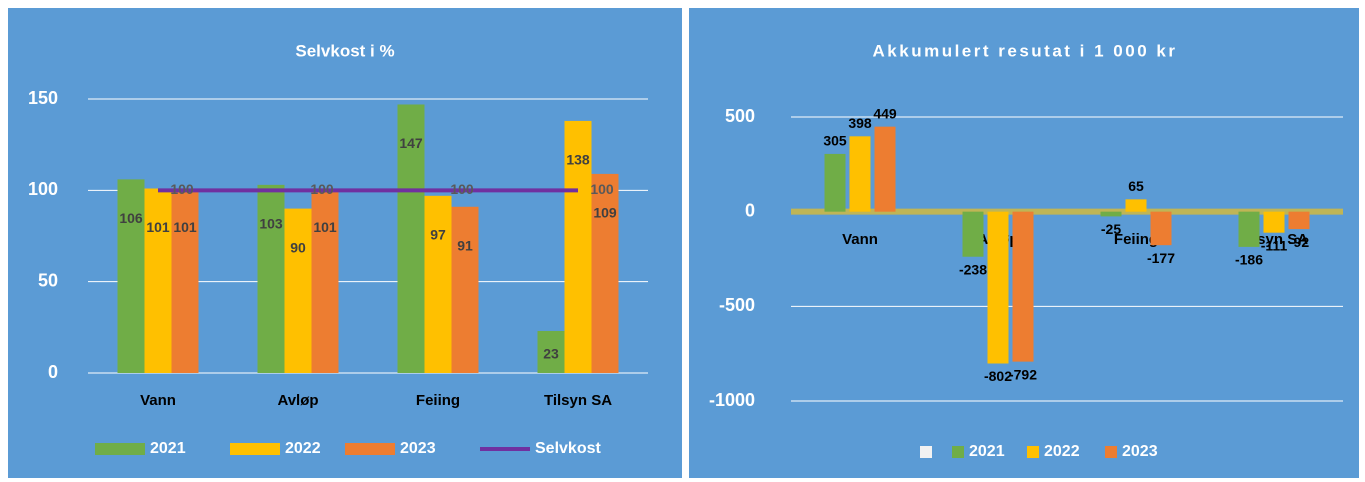  What do you see at coordinates (998, 376) in the screenshot?
I see `data-label: -802` at bounding box center [998, 376].